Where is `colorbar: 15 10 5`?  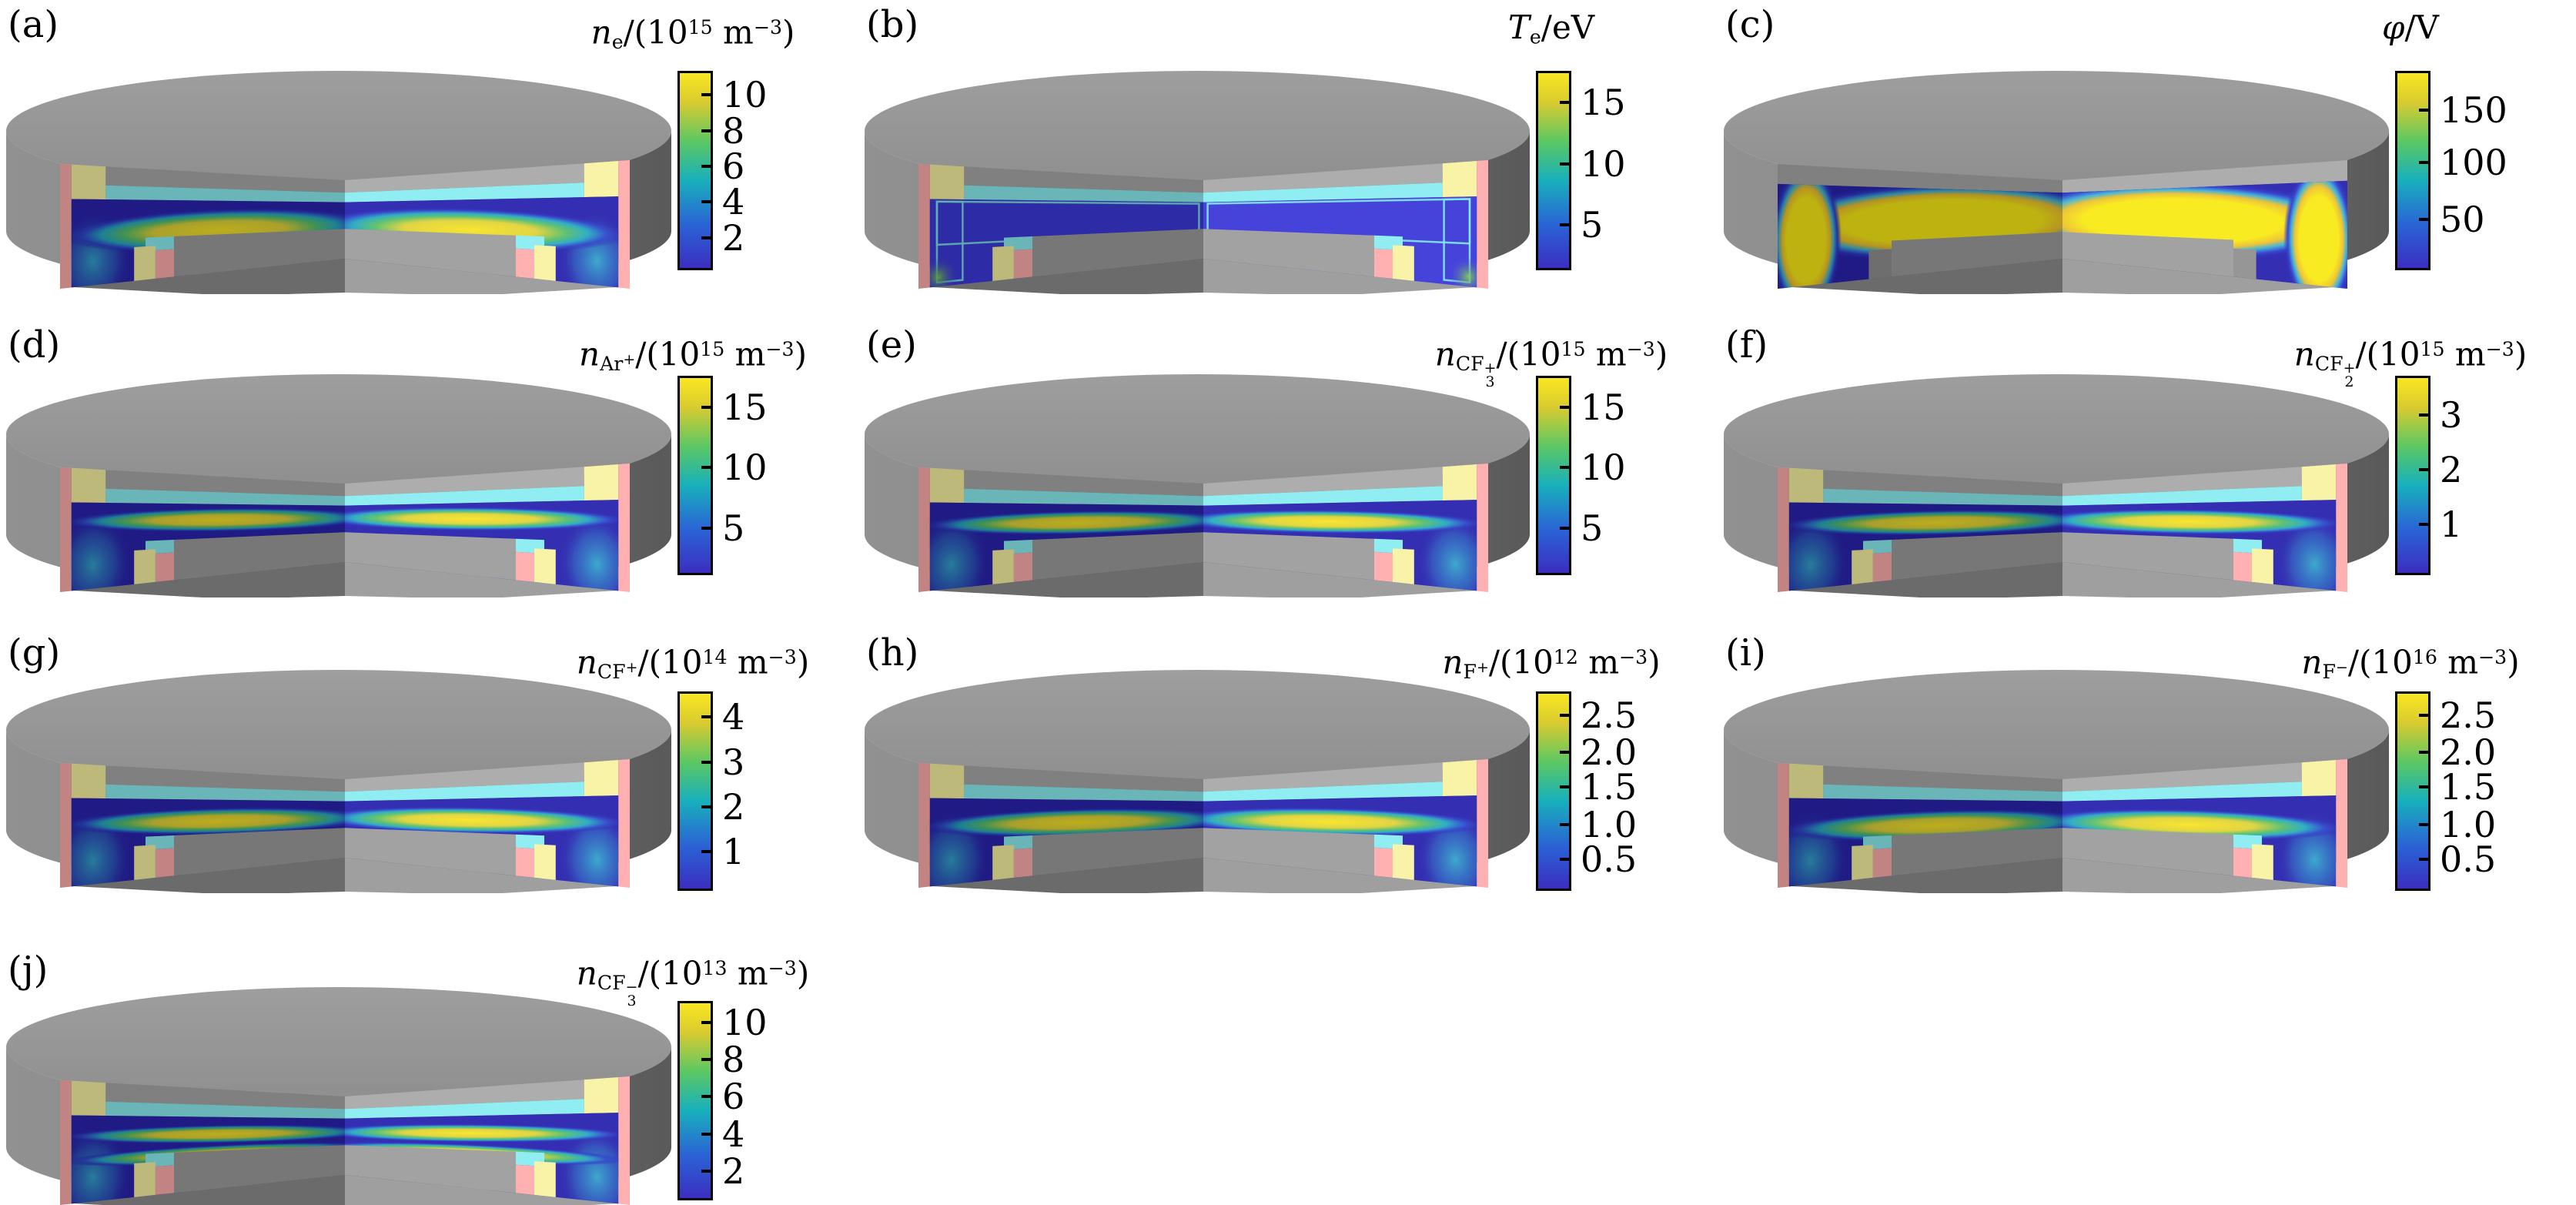 colorbar: 15 10 5 is located at coordinates (723, 476).